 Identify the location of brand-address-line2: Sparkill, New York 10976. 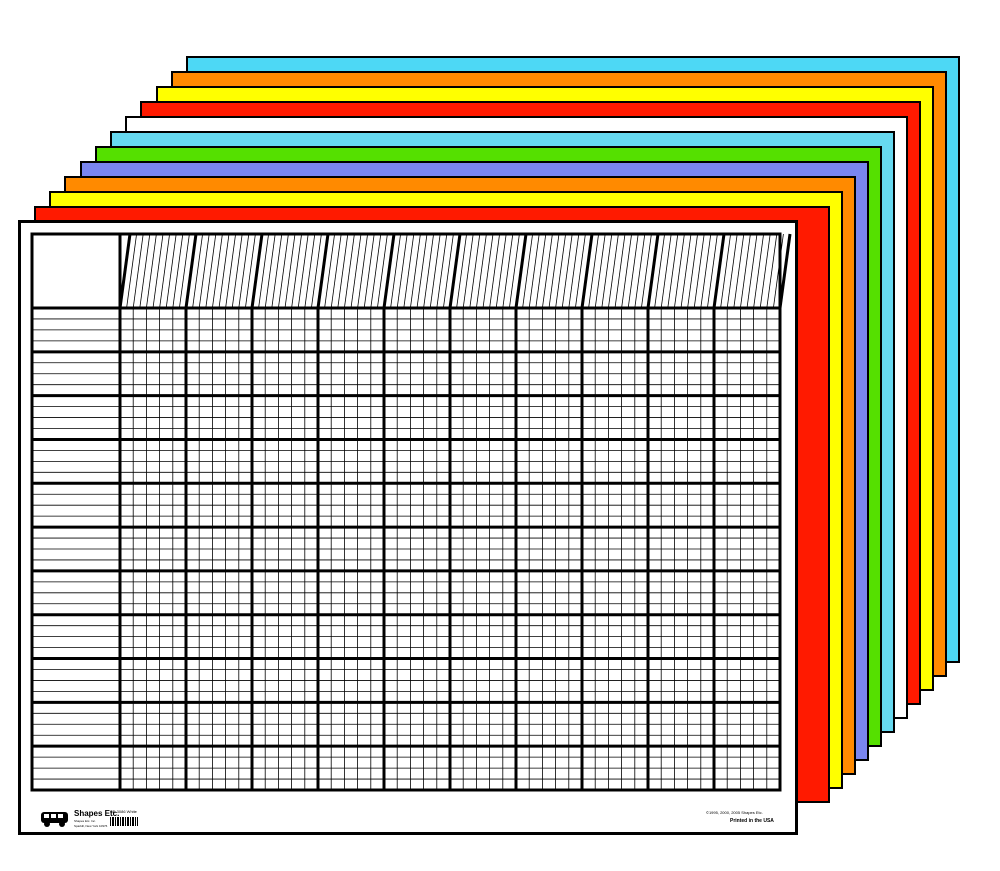
(91, 826).